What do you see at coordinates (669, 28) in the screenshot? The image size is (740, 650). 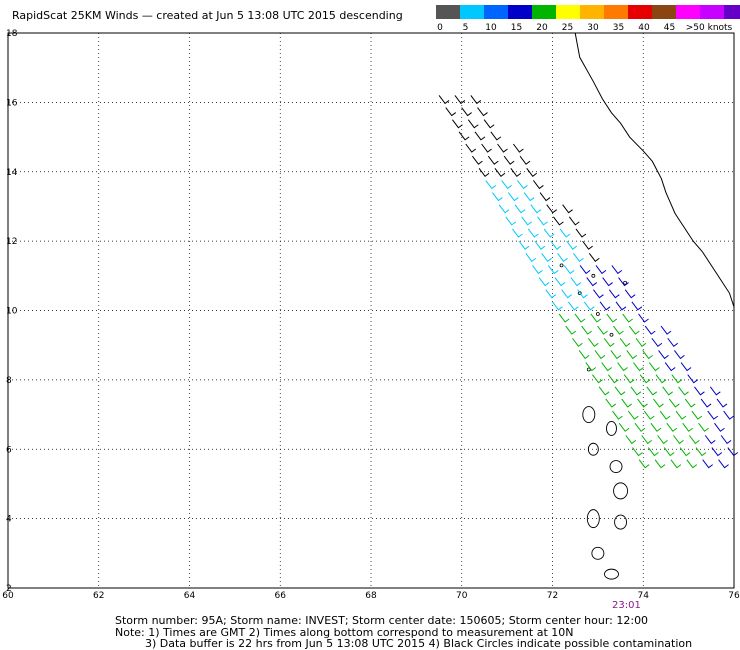 I see `legend-label: 45` at bounding box center [669, 28].